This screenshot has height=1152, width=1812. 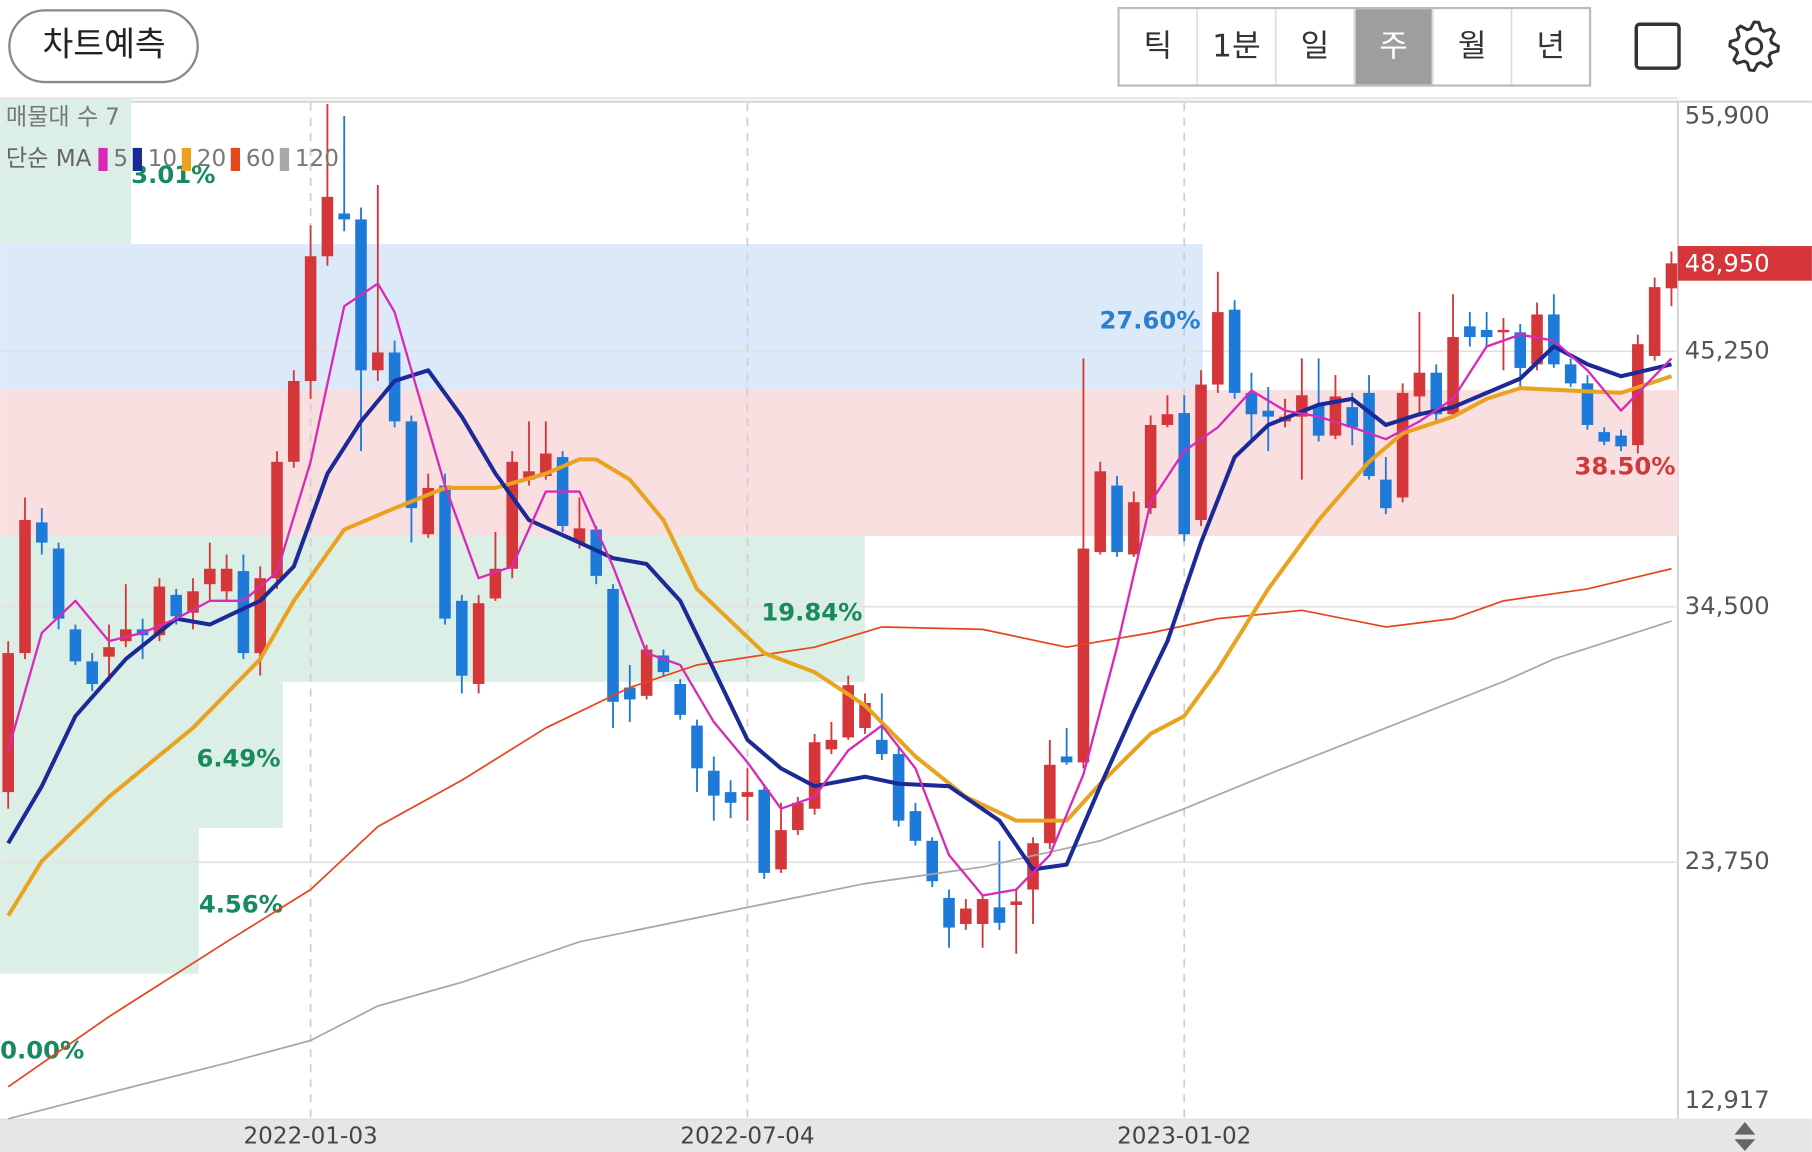 I want to click on legend-label: 20, so click(x=211, y=159).